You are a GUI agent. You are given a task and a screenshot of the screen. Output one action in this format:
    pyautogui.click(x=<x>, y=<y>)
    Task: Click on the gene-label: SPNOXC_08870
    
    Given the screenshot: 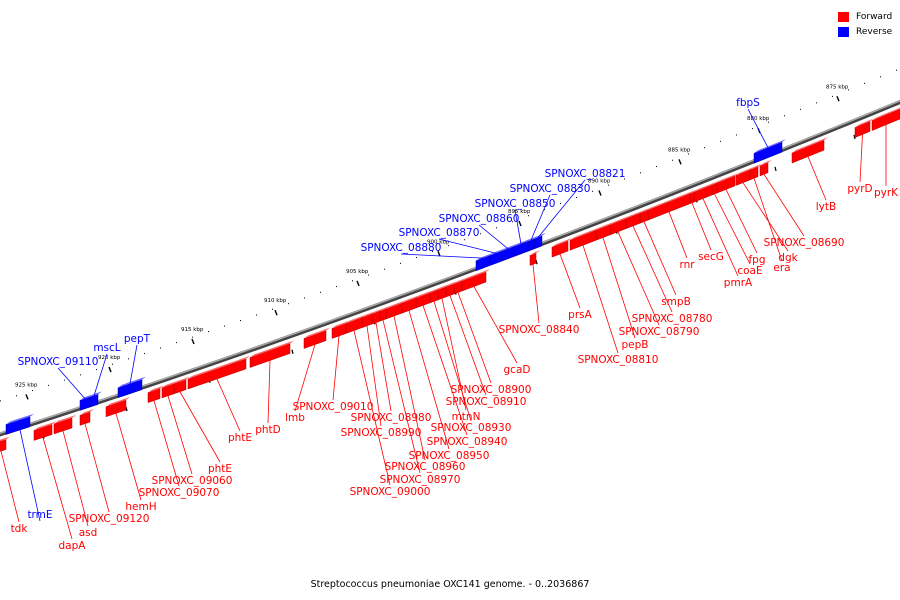 What is the action you would take?
    pyautogui.click(x=439, y=233)
    